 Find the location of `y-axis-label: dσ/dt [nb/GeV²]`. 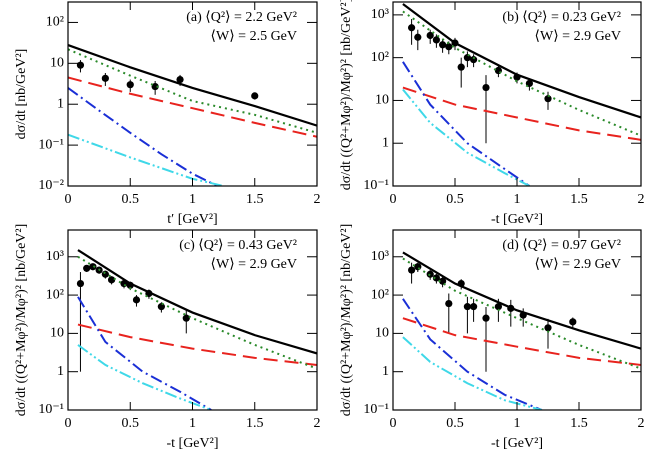

y-axis-label: dσ/dt [nb/GeV²] is located at coordinates (21, 94).